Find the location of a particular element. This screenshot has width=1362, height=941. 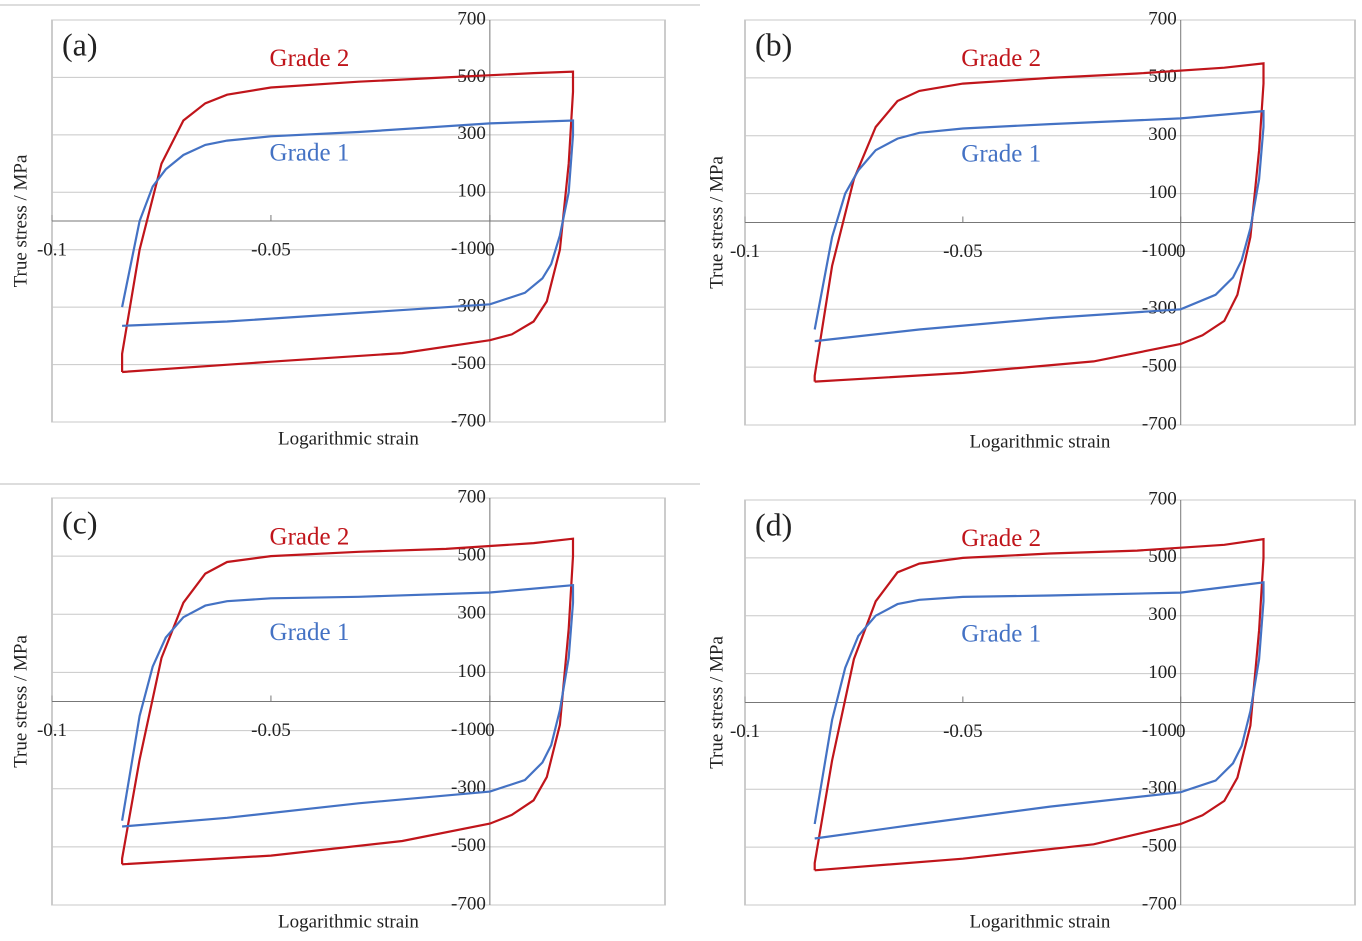

y-tick-label: -300 is located at coordinates (1159, 308).